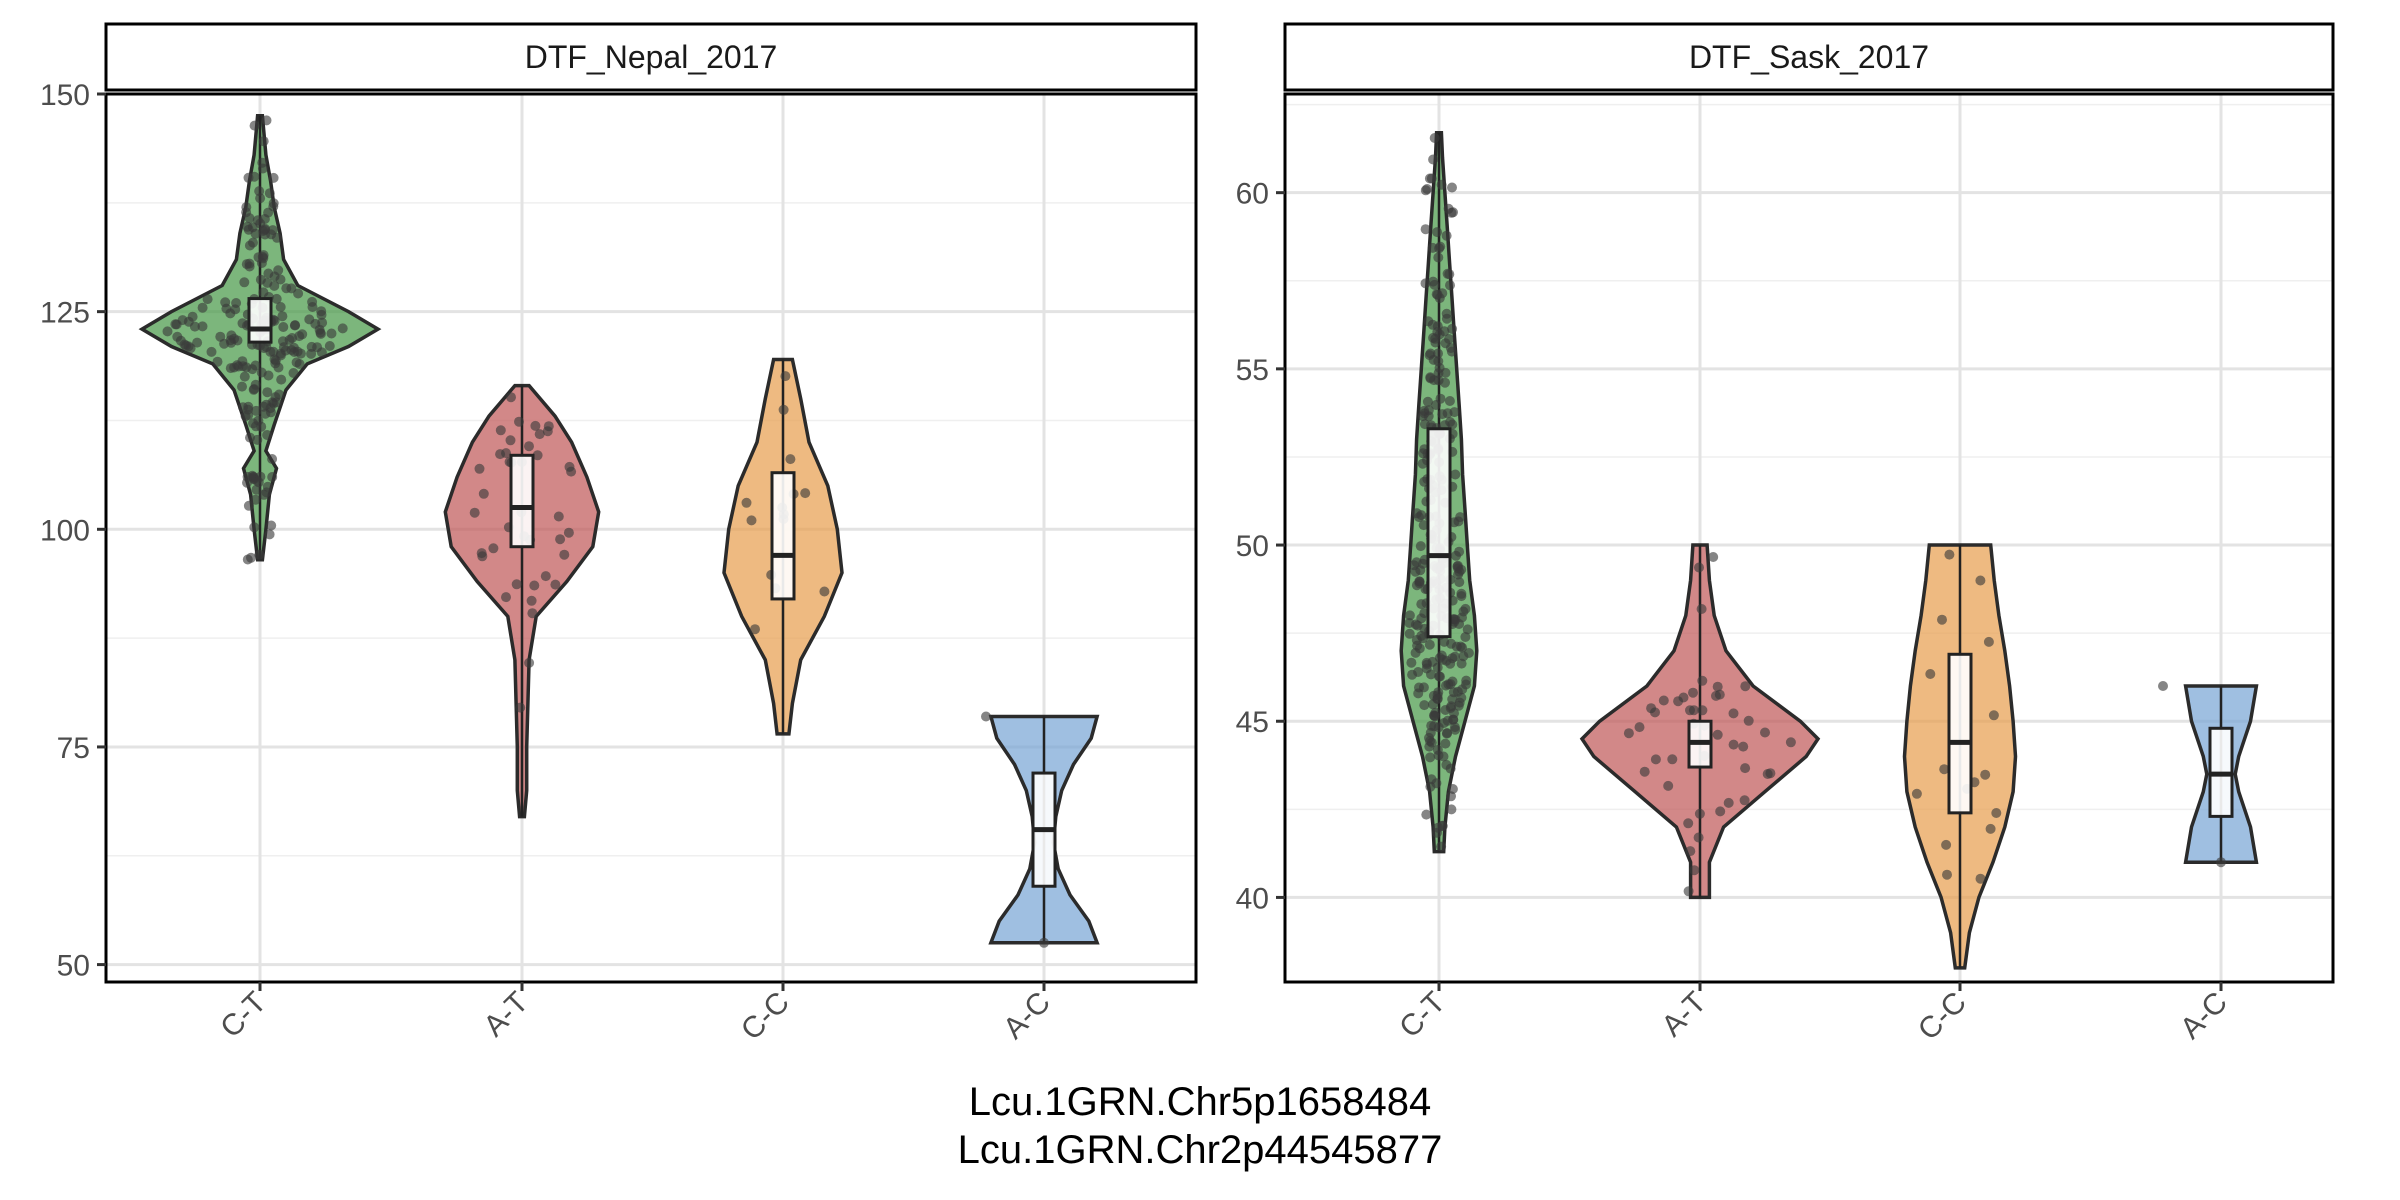 Image resolution: width=2400 pixels, height=1200 pixels. What do you see at coordinates (783, 536) in the screenshot?
I see `box-C-C` at bounding box center [783, 536].